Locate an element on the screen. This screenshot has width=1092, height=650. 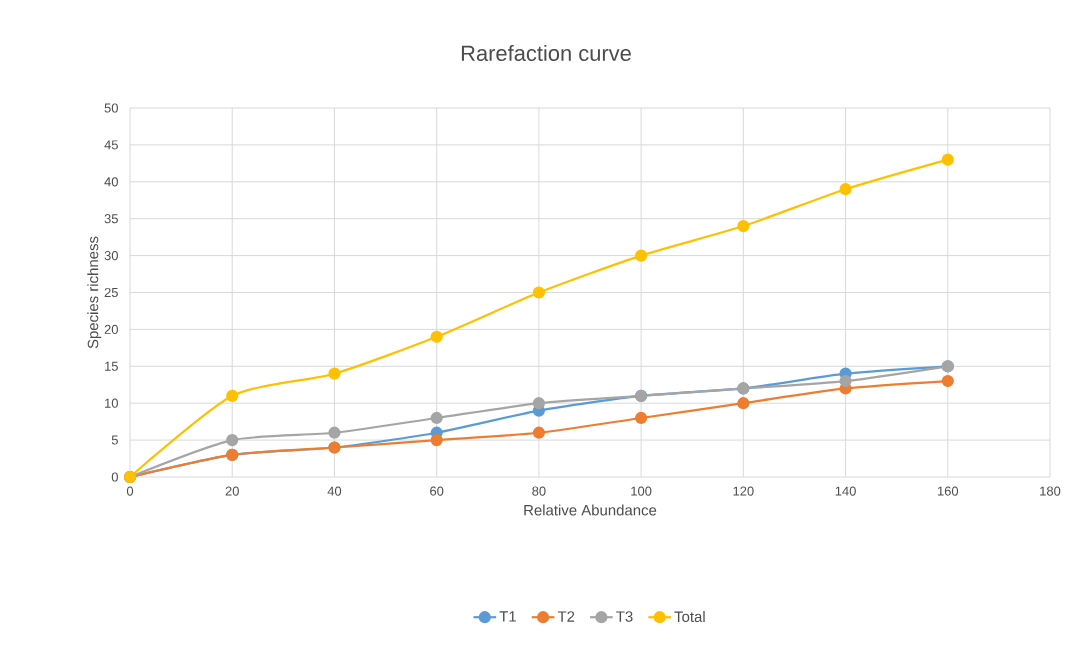
y-axis-title: Species richness is located at coordinates (94, 292).